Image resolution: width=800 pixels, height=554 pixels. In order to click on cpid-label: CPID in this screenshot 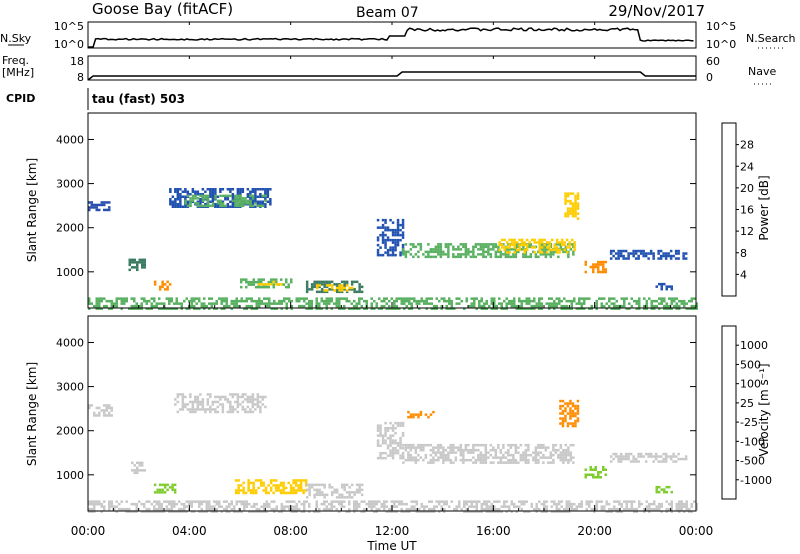, I will do `click(20, 98)`.